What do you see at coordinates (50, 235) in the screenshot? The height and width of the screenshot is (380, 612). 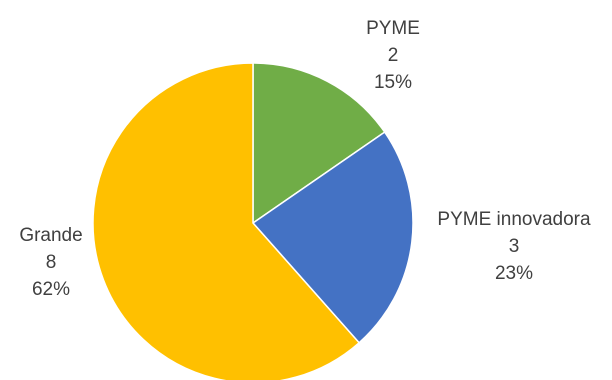 I see `data-label-category: Grande` at bounding box center [50, 235].